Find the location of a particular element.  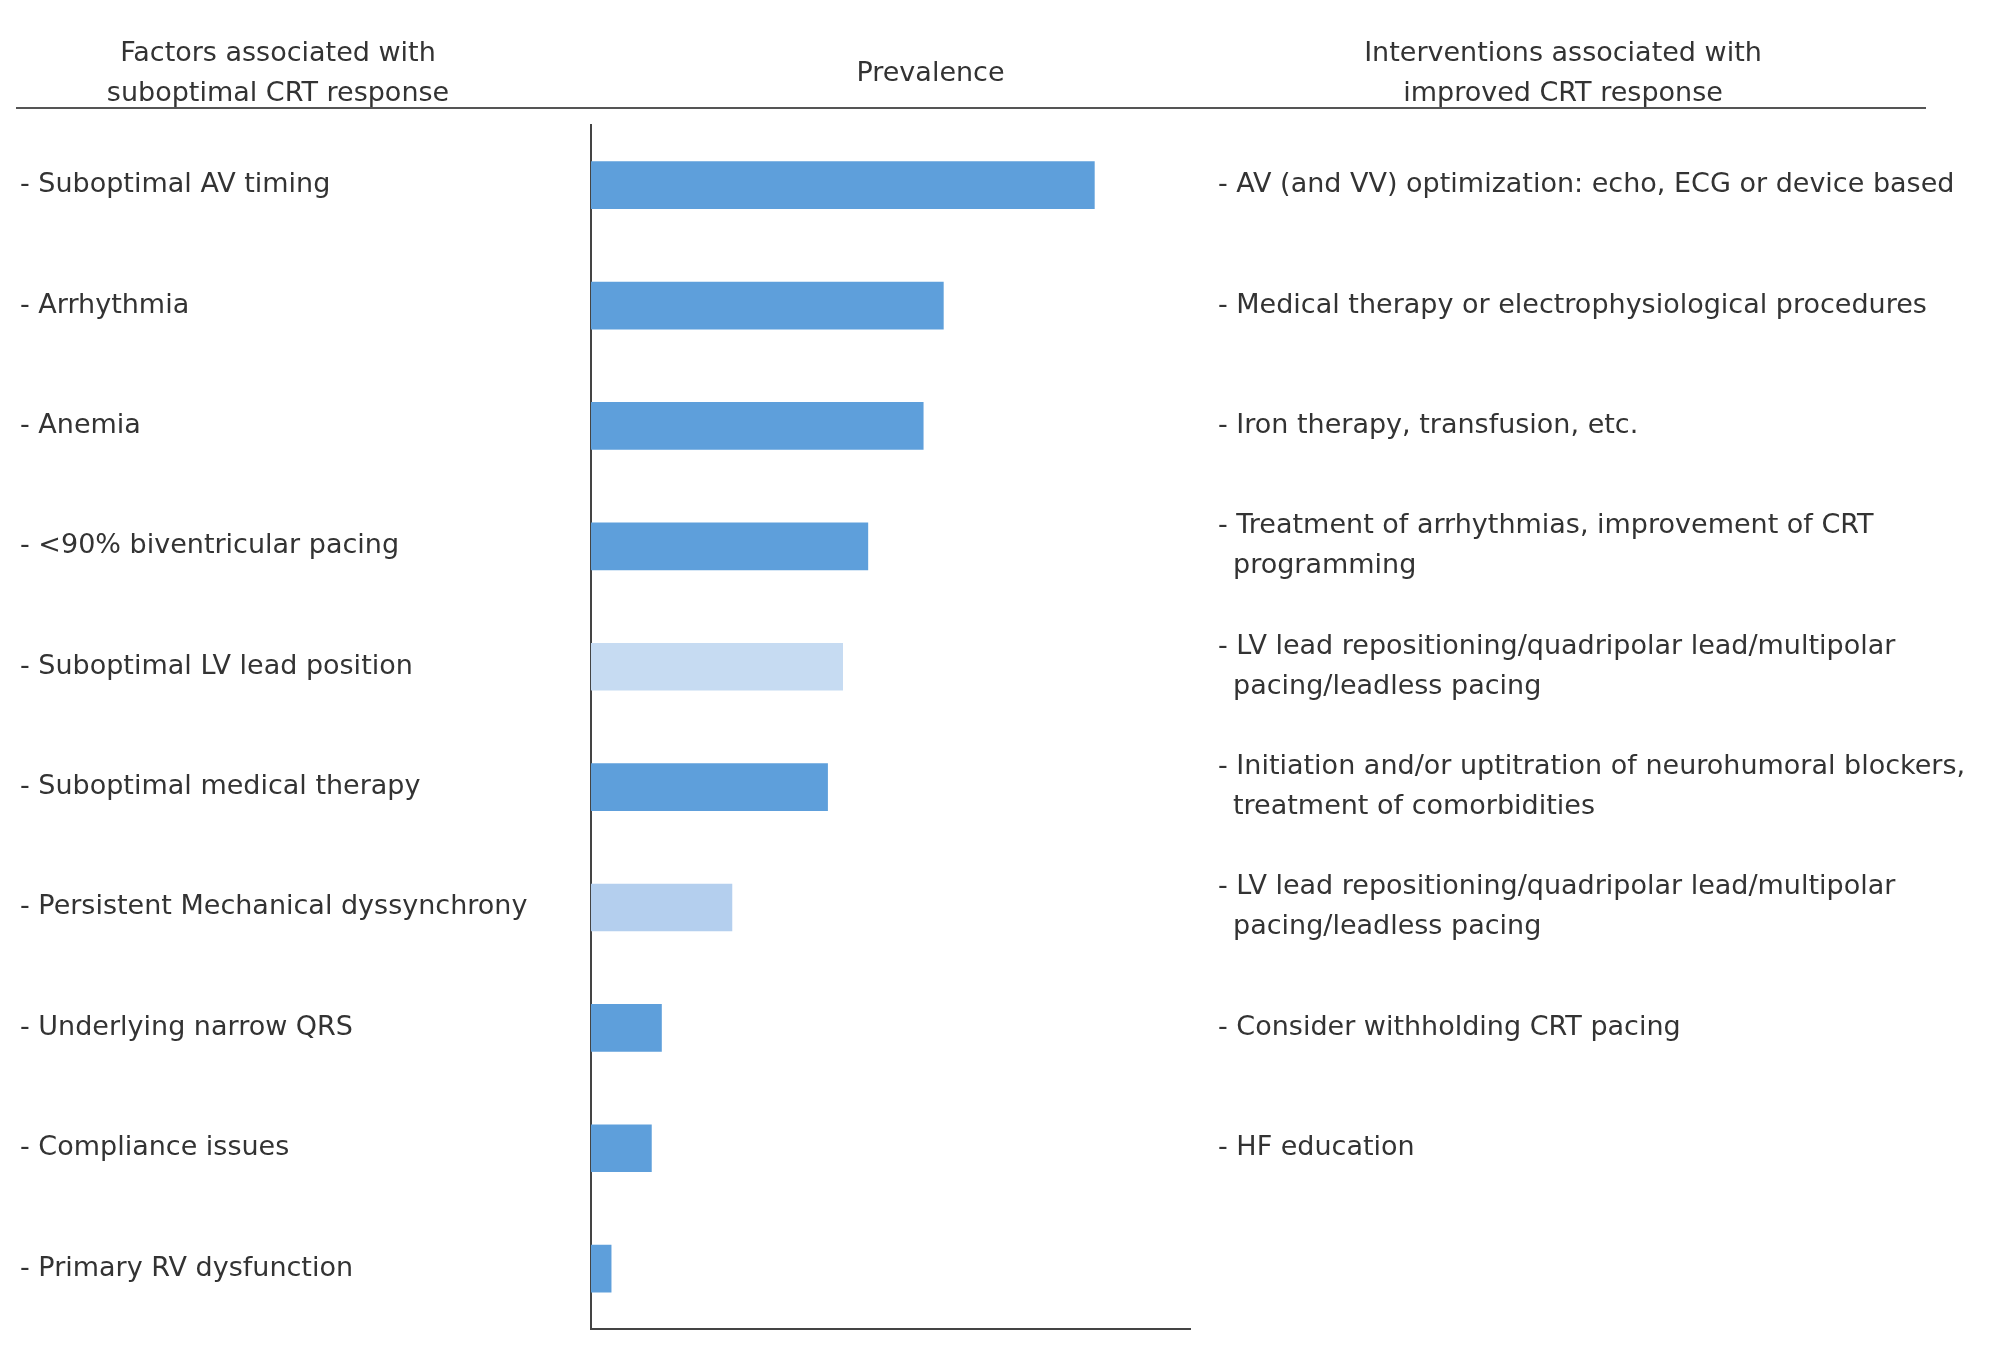

text: - Consider withholding CRT pacing is located at coordinates (1449, 1025).